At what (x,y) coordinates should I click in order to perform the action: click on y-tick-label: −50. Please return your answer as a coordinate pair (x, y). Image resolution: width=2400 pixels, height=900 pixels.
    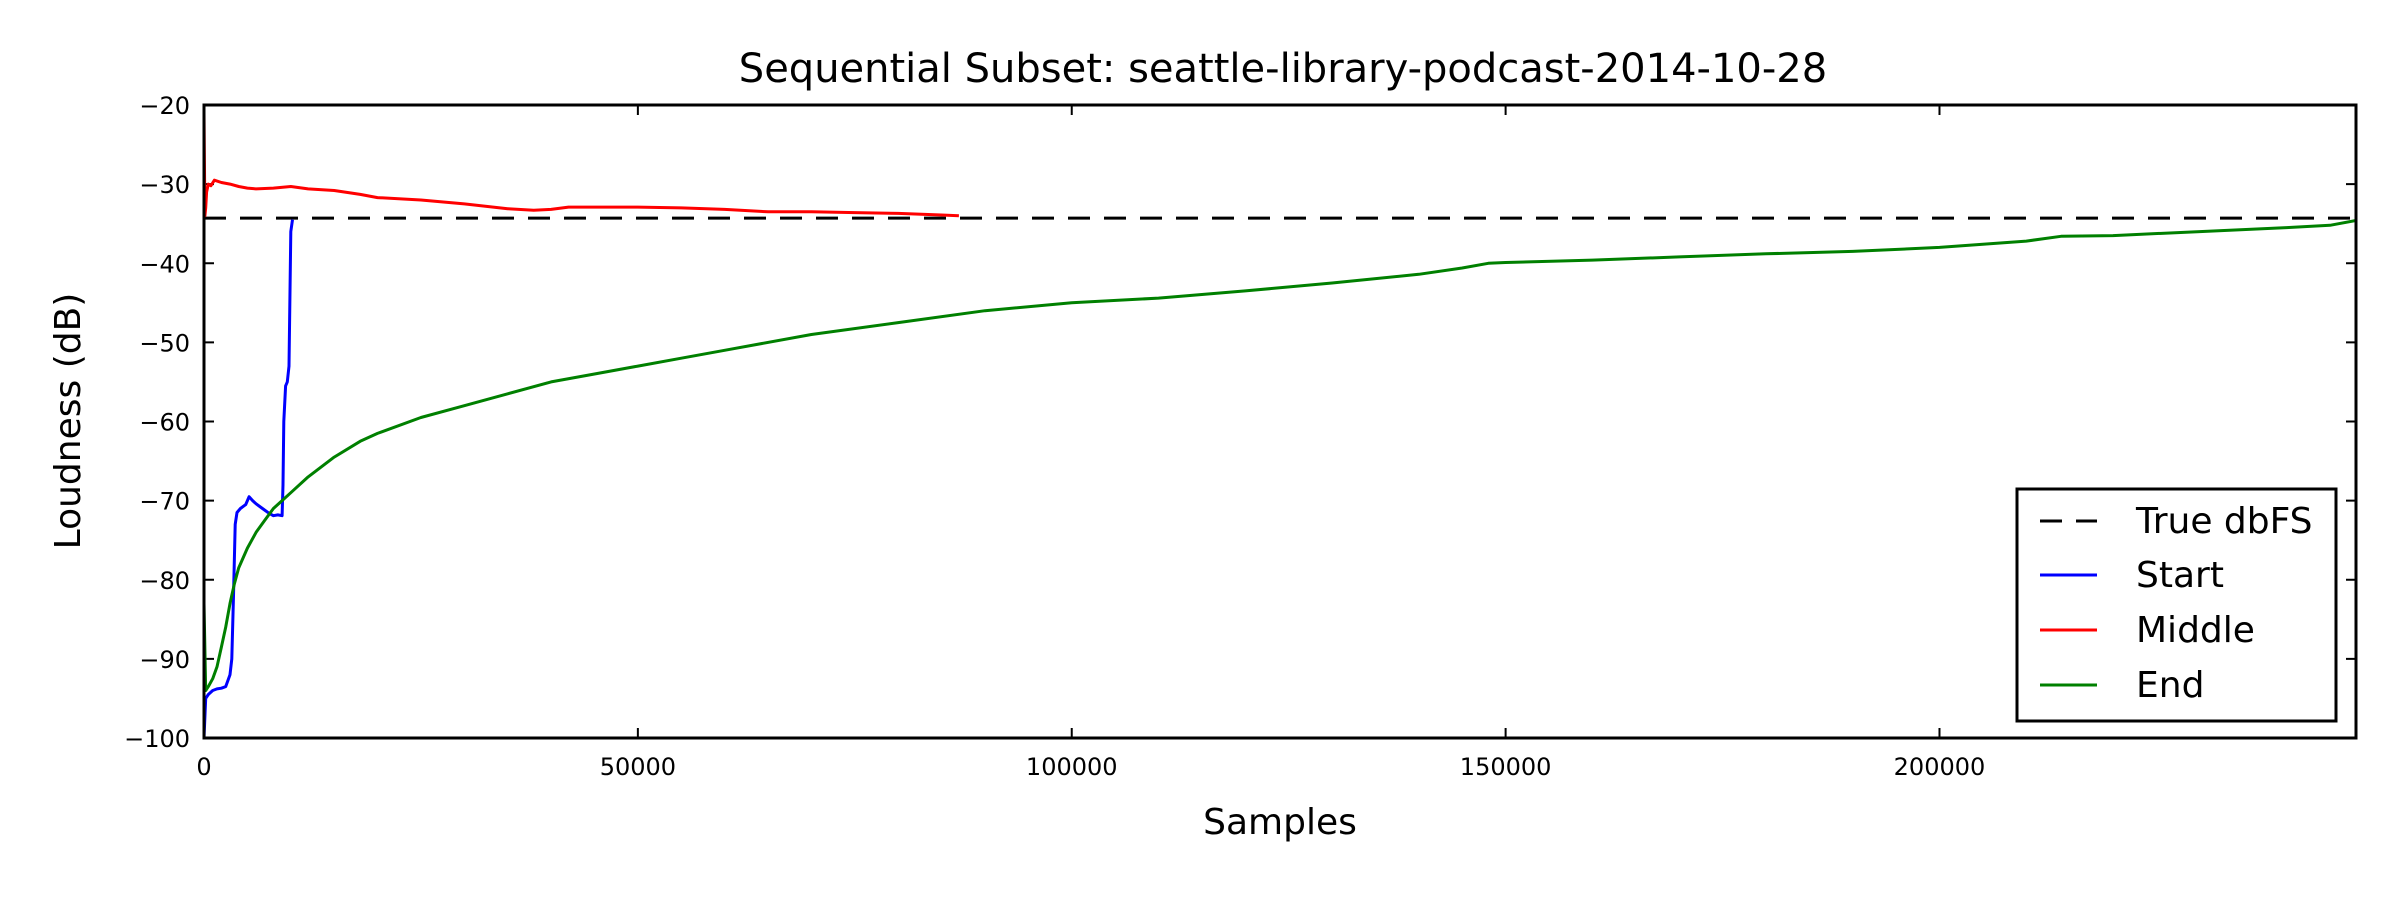
    Looking at the image, I should click on (164, 343).